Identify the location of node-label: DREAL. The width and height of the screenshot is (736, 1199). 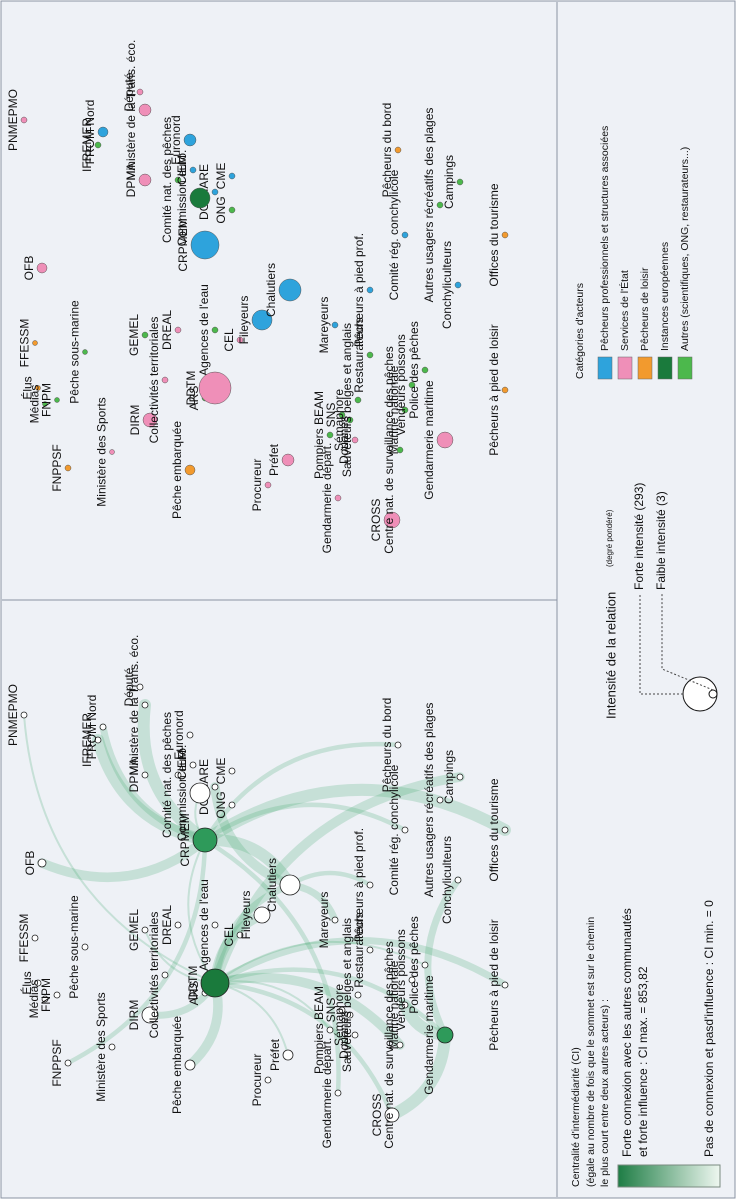
(167, 330).